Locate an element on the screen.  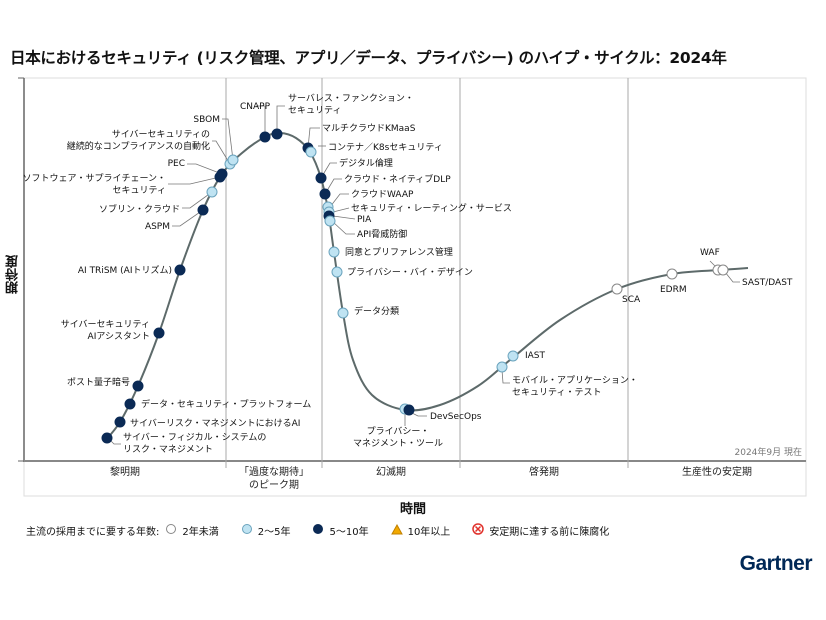
technology-label: セキュリティ・レーティング・サービス is located at coordinates (431, 208).